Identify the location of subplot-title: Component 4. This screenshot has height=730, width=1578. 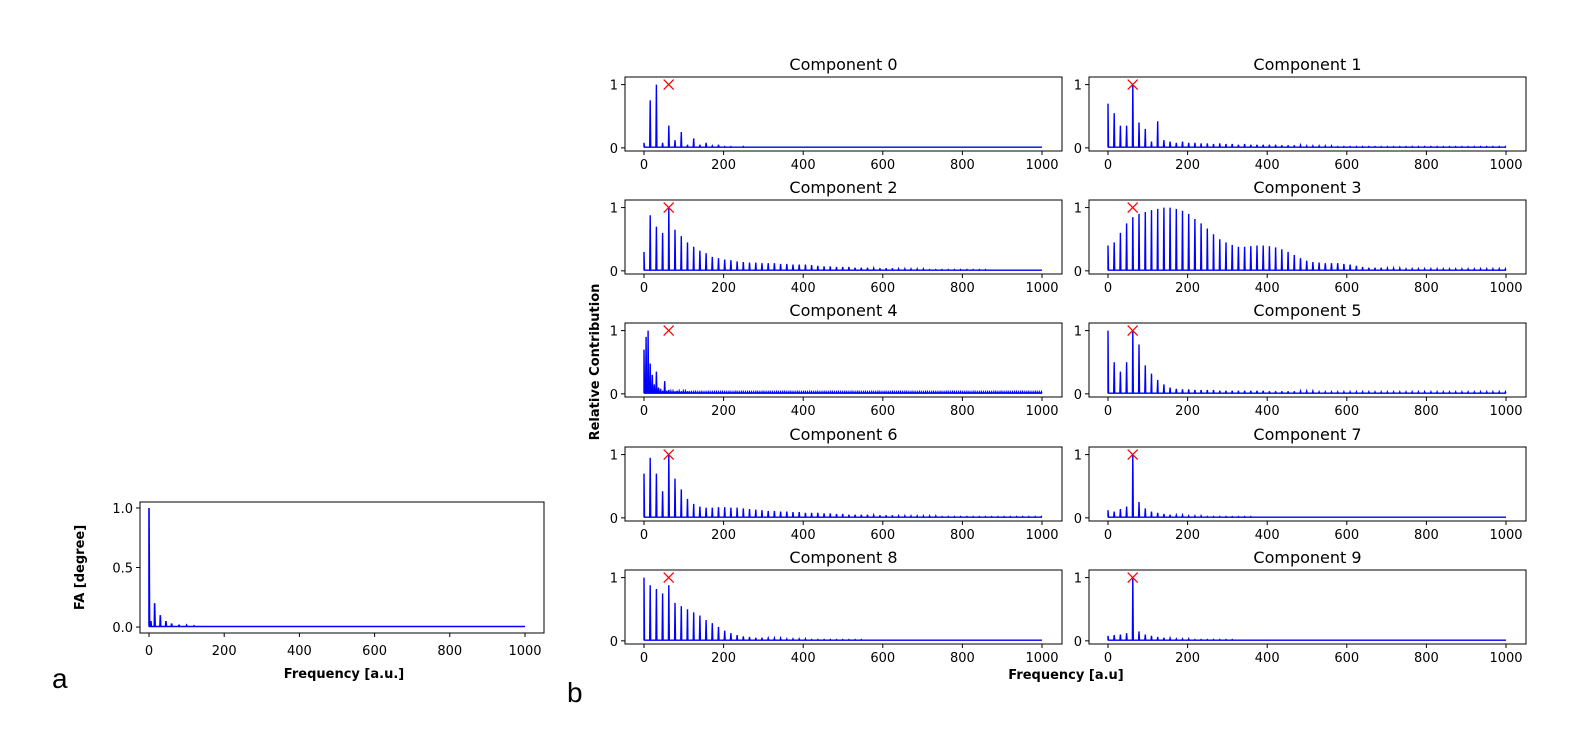
(843, 310).